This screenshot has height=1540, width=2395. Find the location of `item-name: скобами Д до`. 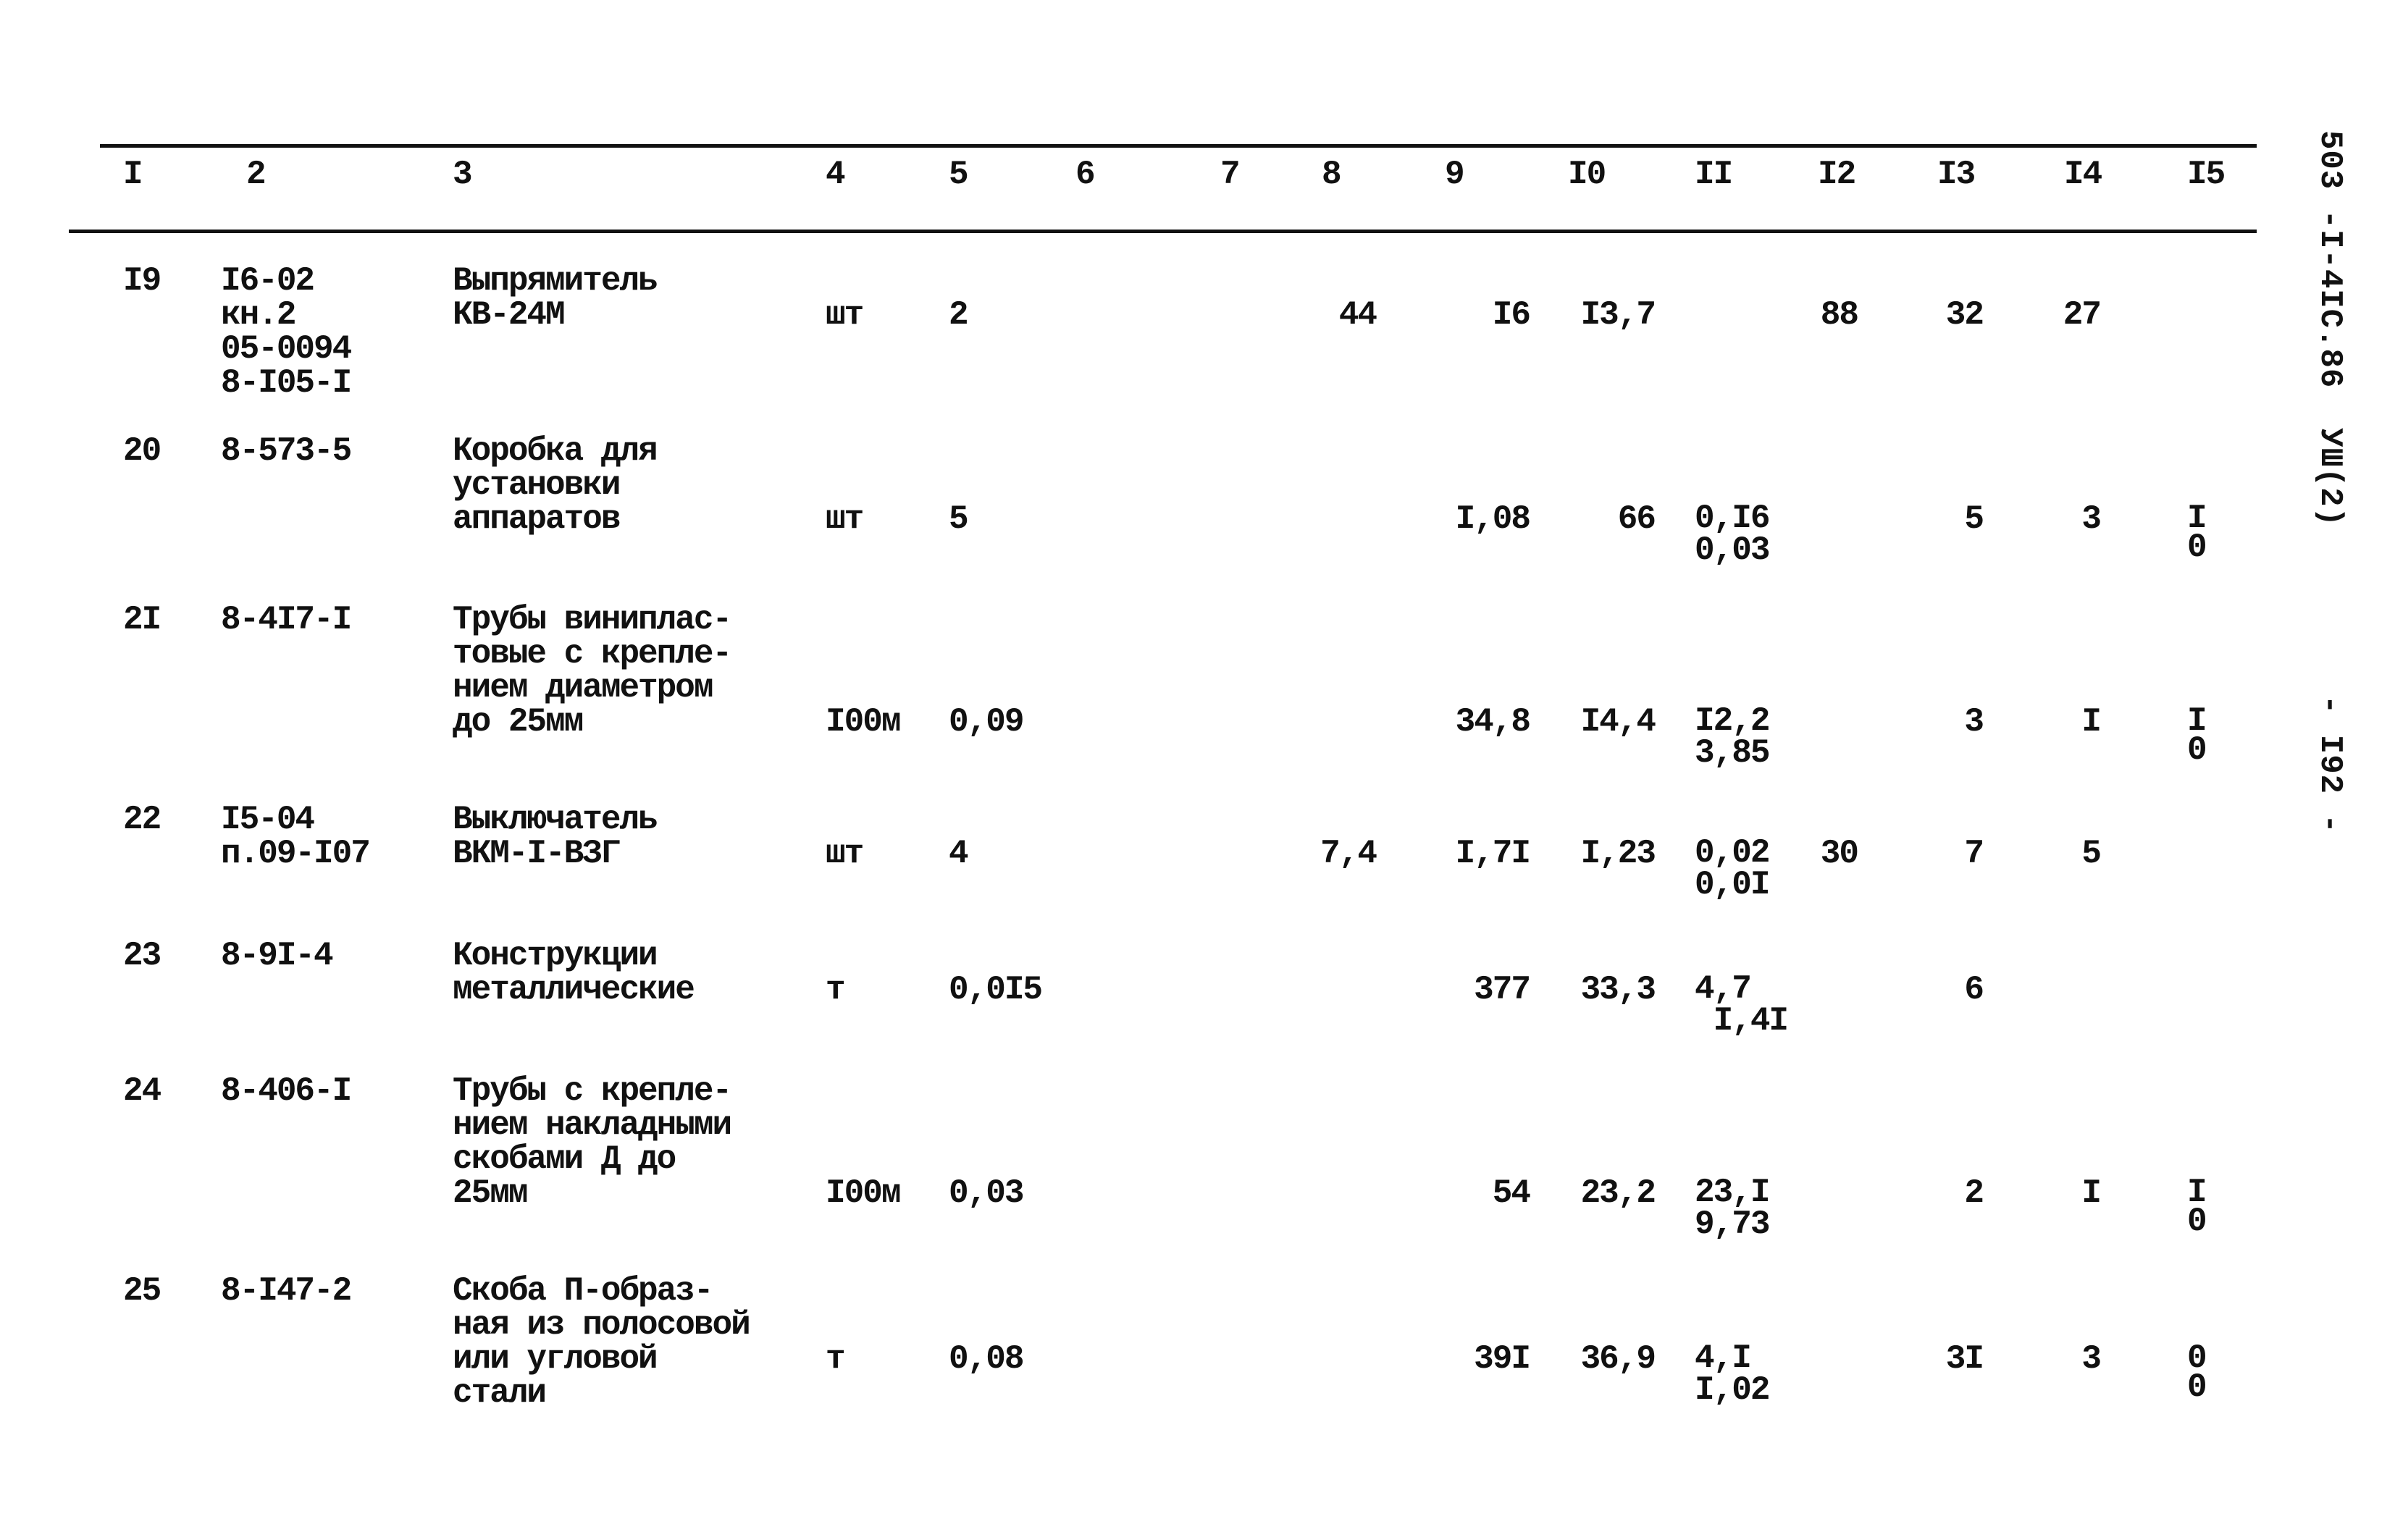

item-name: скобами Д до is located at coordinates (564, 1159).